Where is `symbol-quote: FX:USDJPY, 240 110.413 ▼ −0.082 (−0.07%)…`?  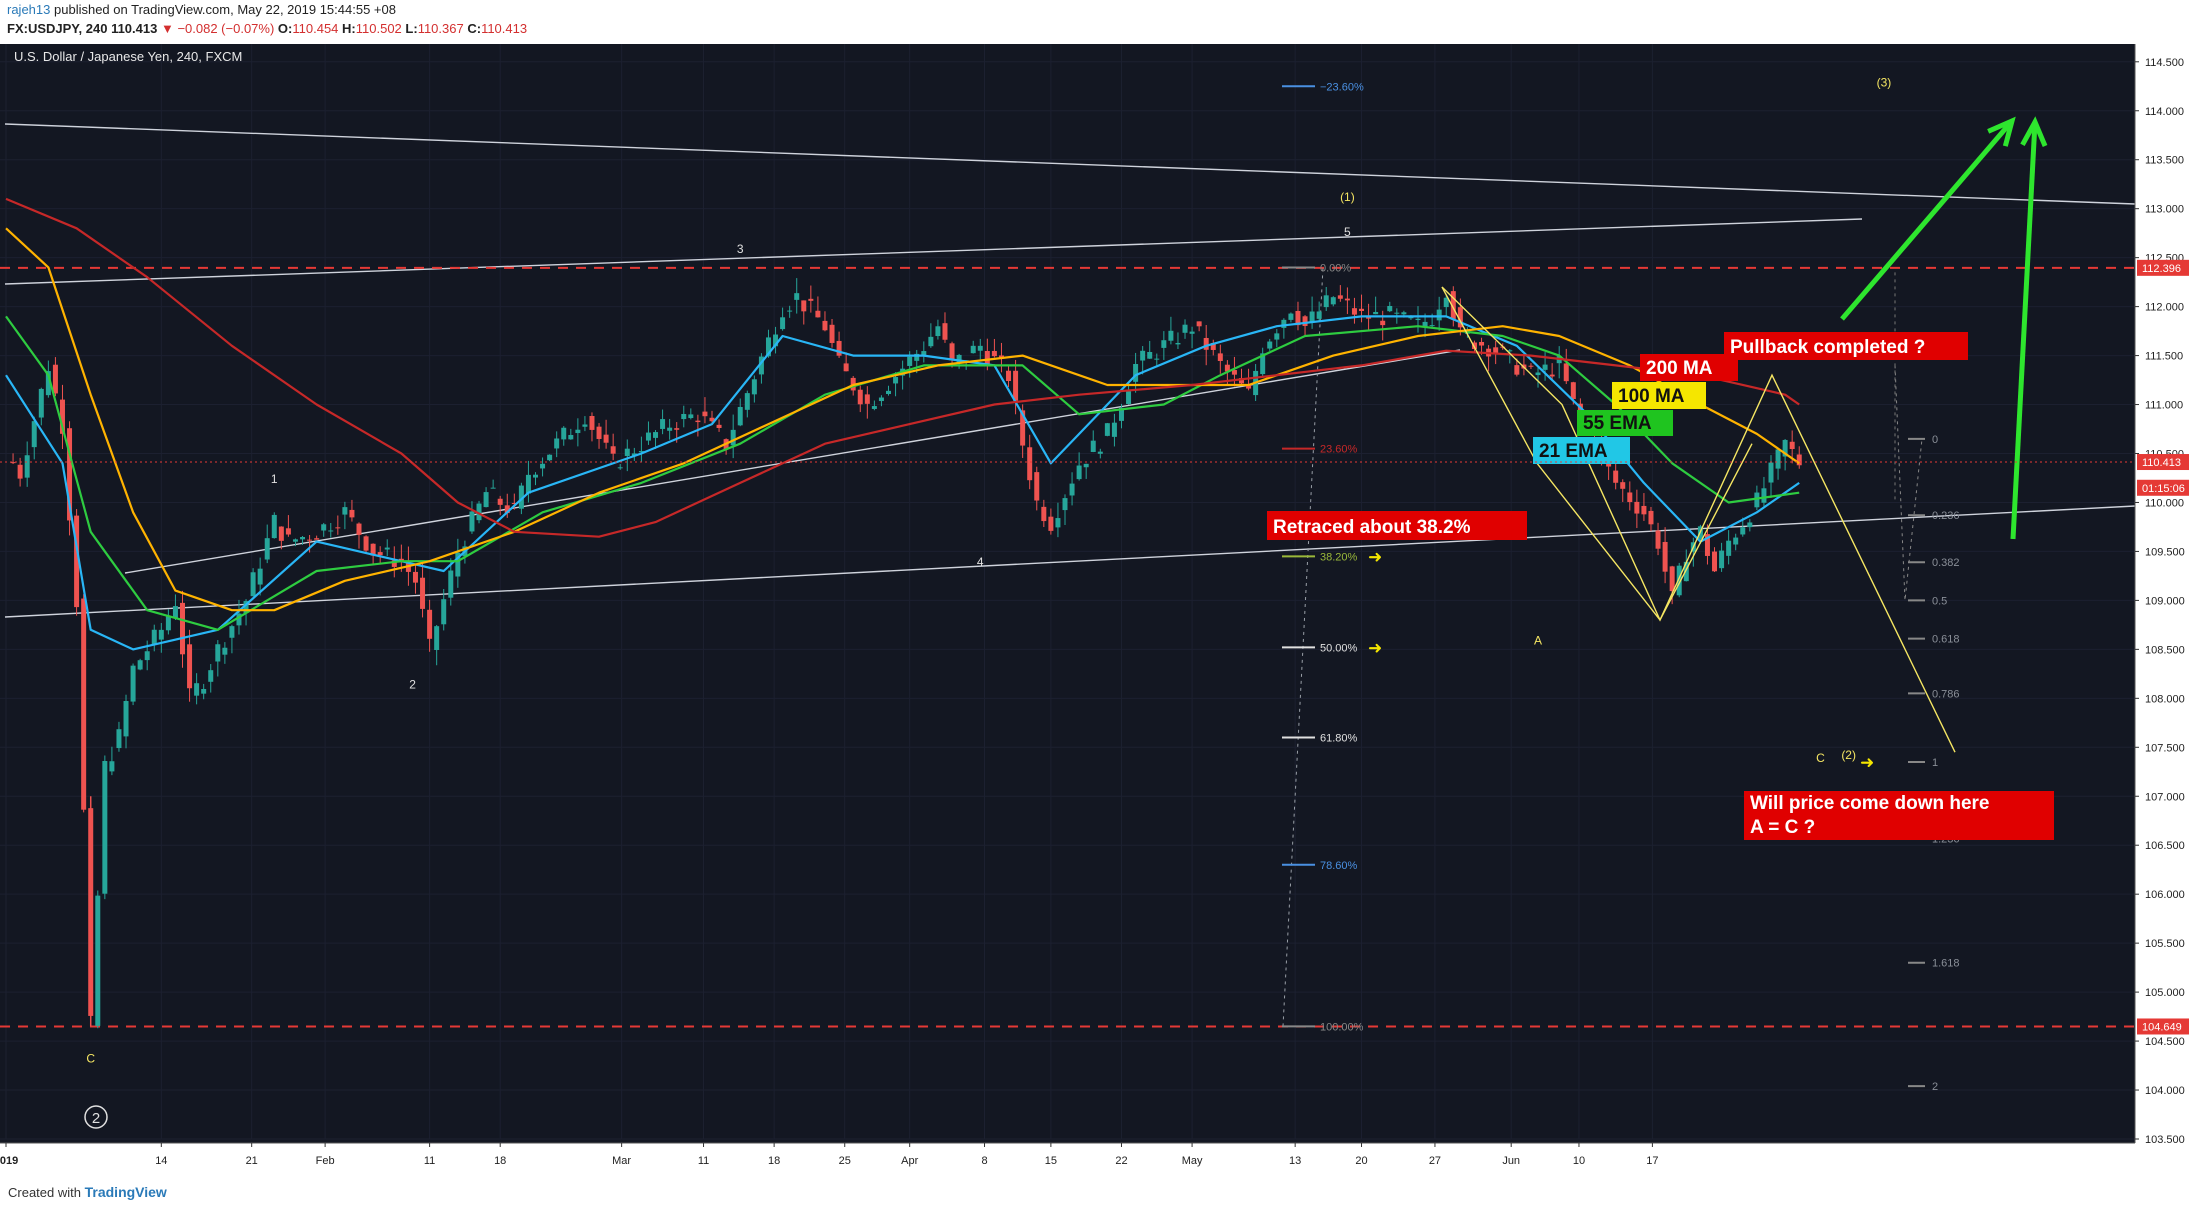
symbol-quote: FX:USDJPY, 240 110.413 ▼ −0.082 (−0.07%)… is located at coordinates (267, 28).